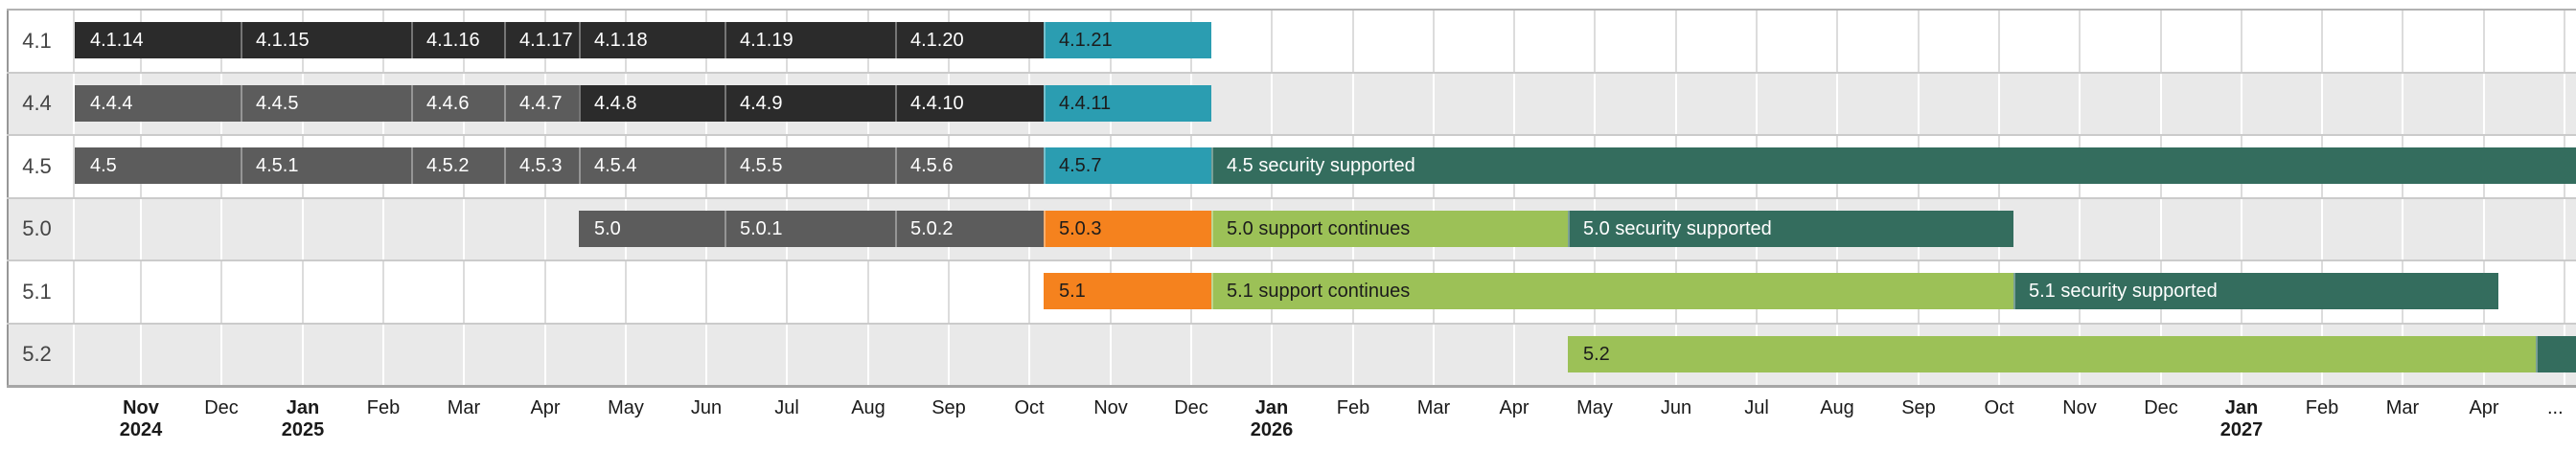 This screenshot has width=2576, height=451. I want to click on segment-4.5.7: 4.5.7, so click(1127, 165).